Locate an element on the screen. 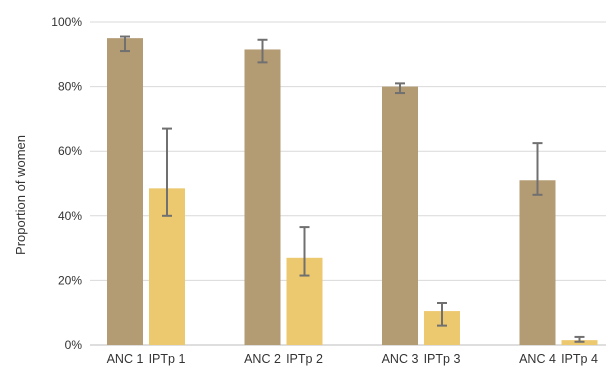 This screenshot has height=367, width=608. x-tick-label: ANC 1 is located at coordinates (125, 359).